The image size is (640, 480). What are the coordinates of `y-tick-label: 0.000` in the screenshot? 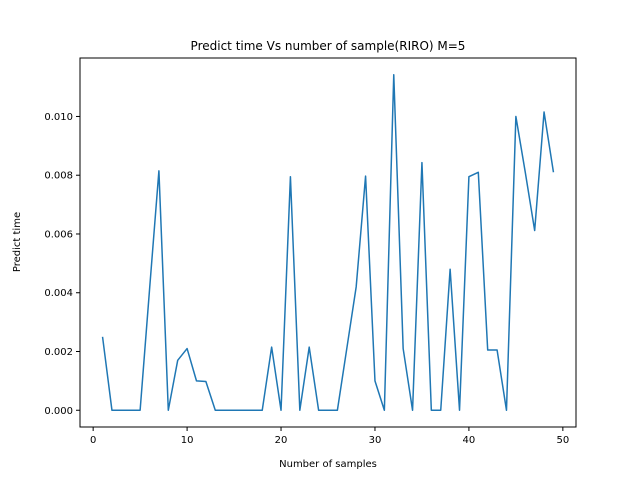 It's located at (58, 411).